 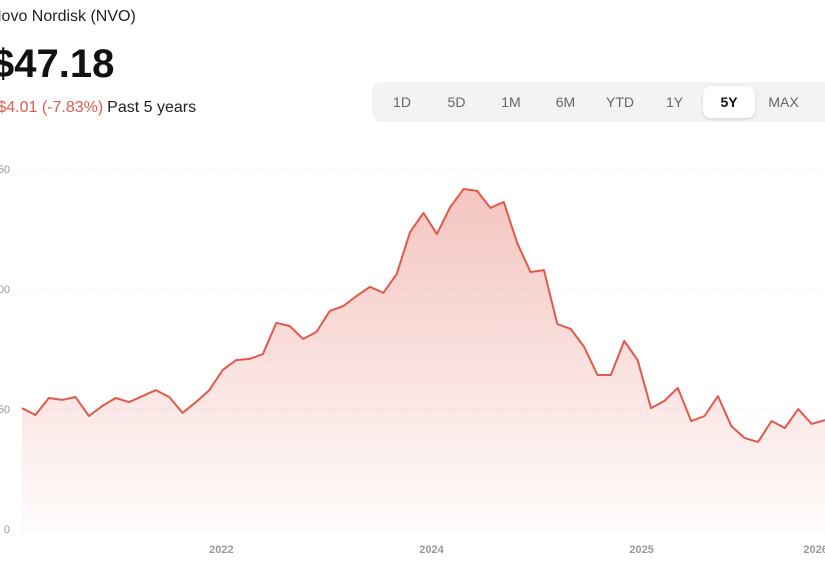 What do you see at coordinates (7, 530) in the screenshot?
I see `y-tick-label: 0` at bounding box center [7, 530].